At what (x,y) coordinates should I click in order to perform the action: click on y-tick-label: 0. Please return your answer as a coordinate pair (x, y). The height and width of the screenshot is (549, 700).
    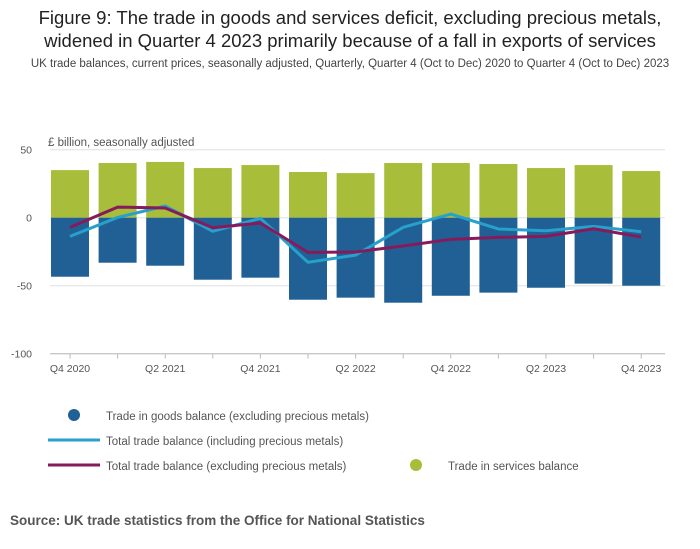
    Looking at the image, I should click on (29, 219).